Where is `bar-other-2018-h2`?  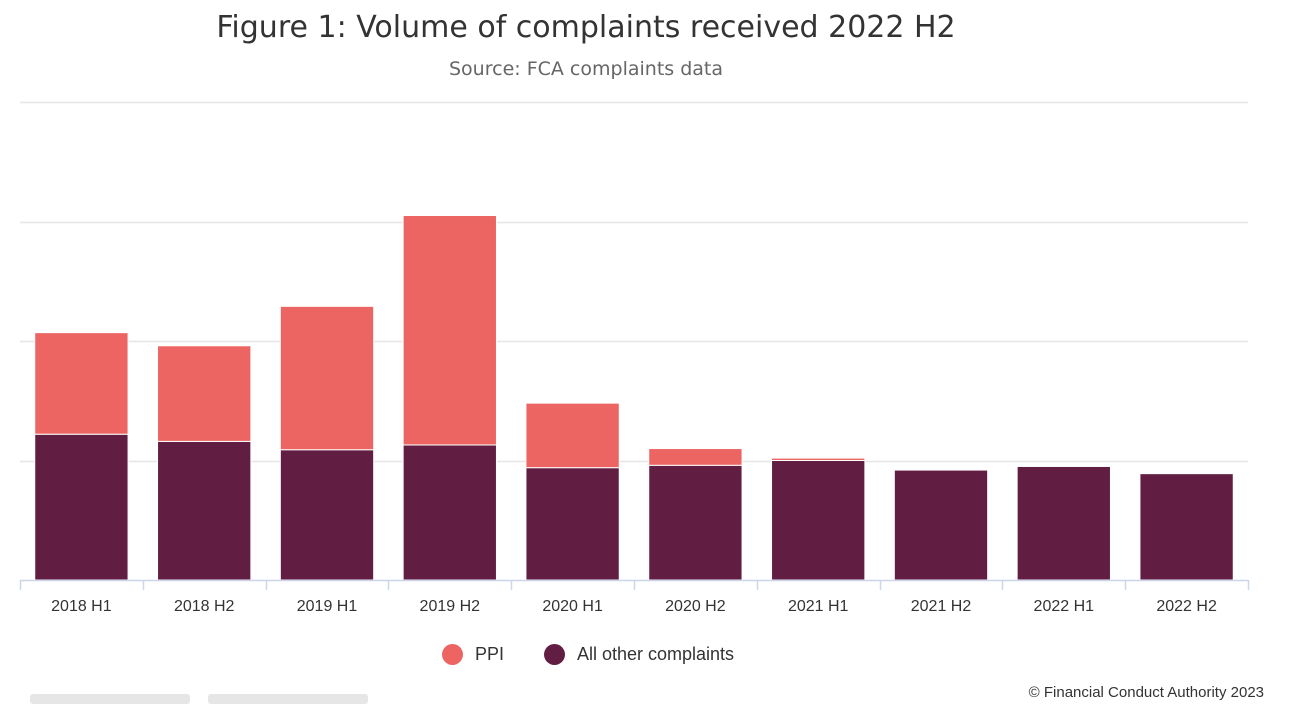 bar-other-2018-h2 is located at coordinates (204, 510).